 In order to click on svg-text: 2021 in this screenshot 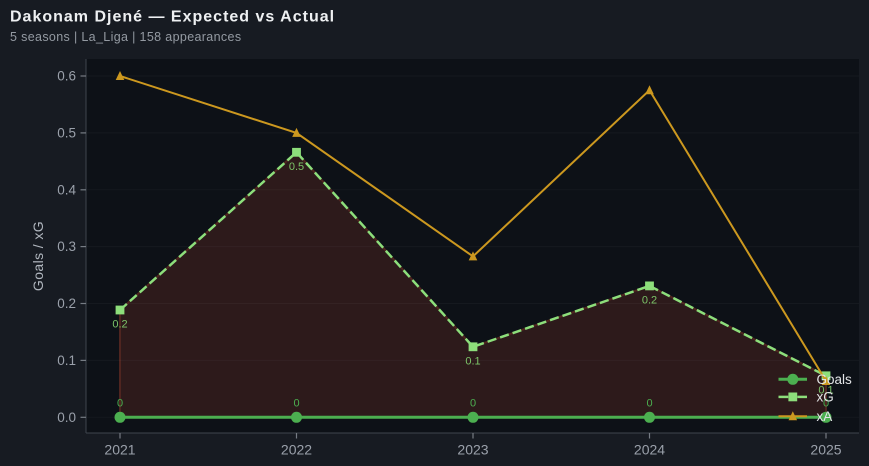, I will do `click(119, 450)`.